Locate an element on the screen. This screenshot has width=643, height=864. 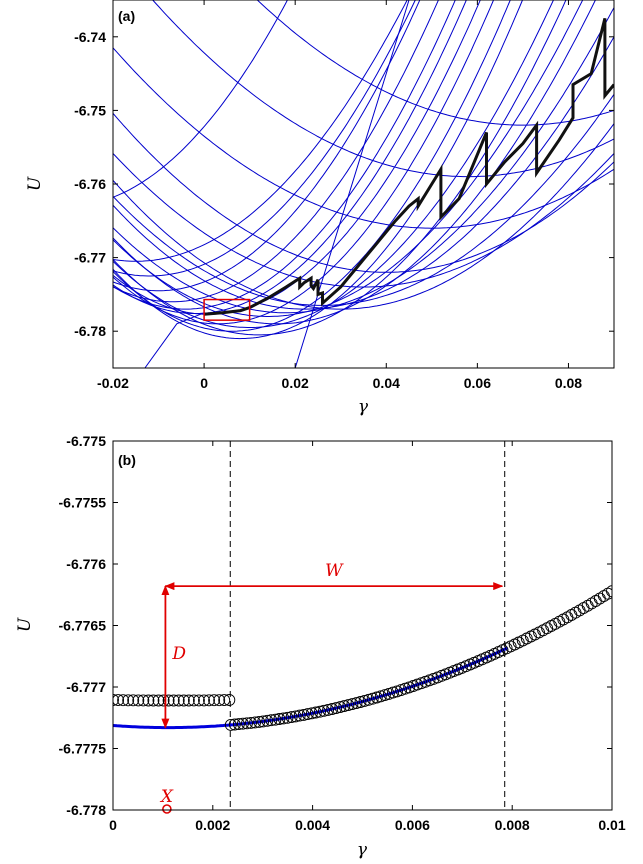
panel-a-red-zoom-rectangle is located at coordinates (227, 309).